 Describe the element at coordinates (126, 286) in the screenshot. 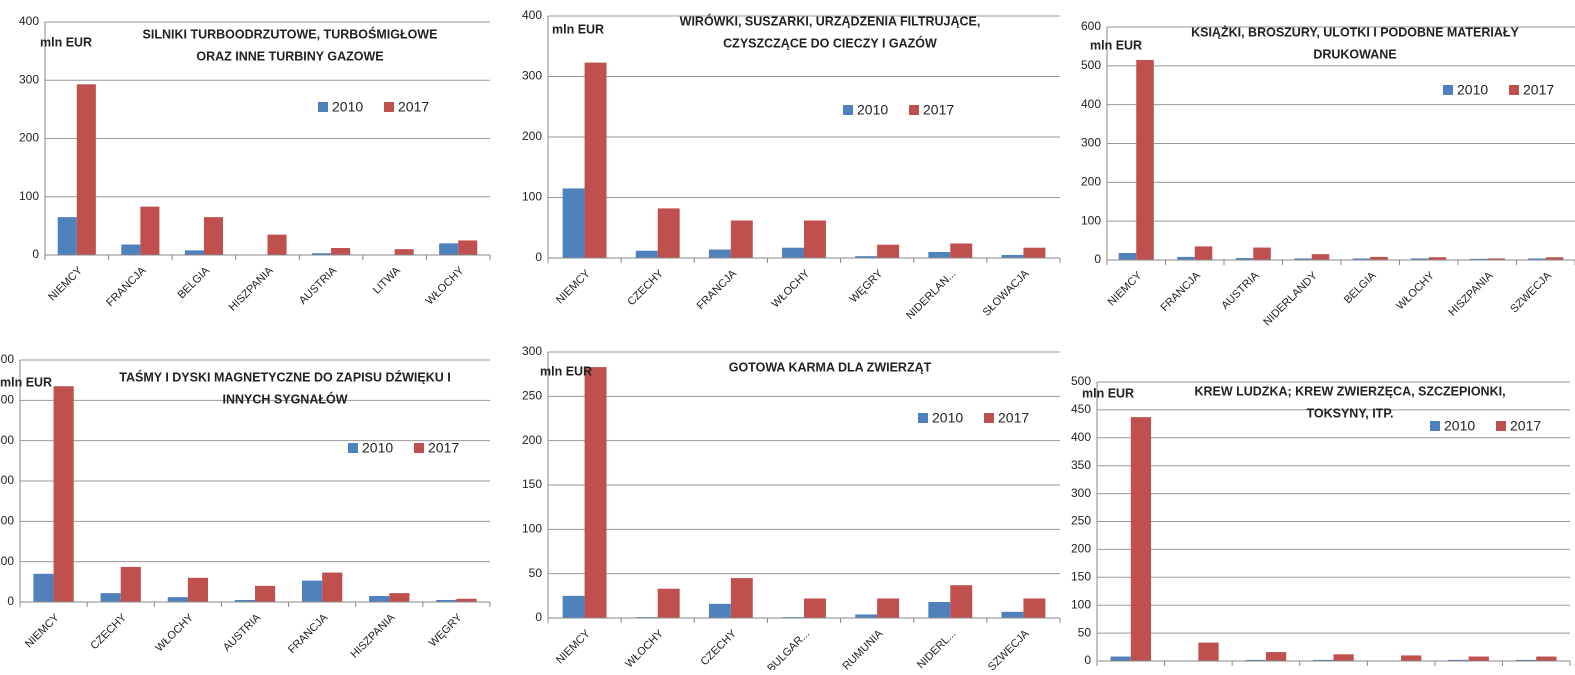

I see `x-tick-label: FRANCJA` at that location.